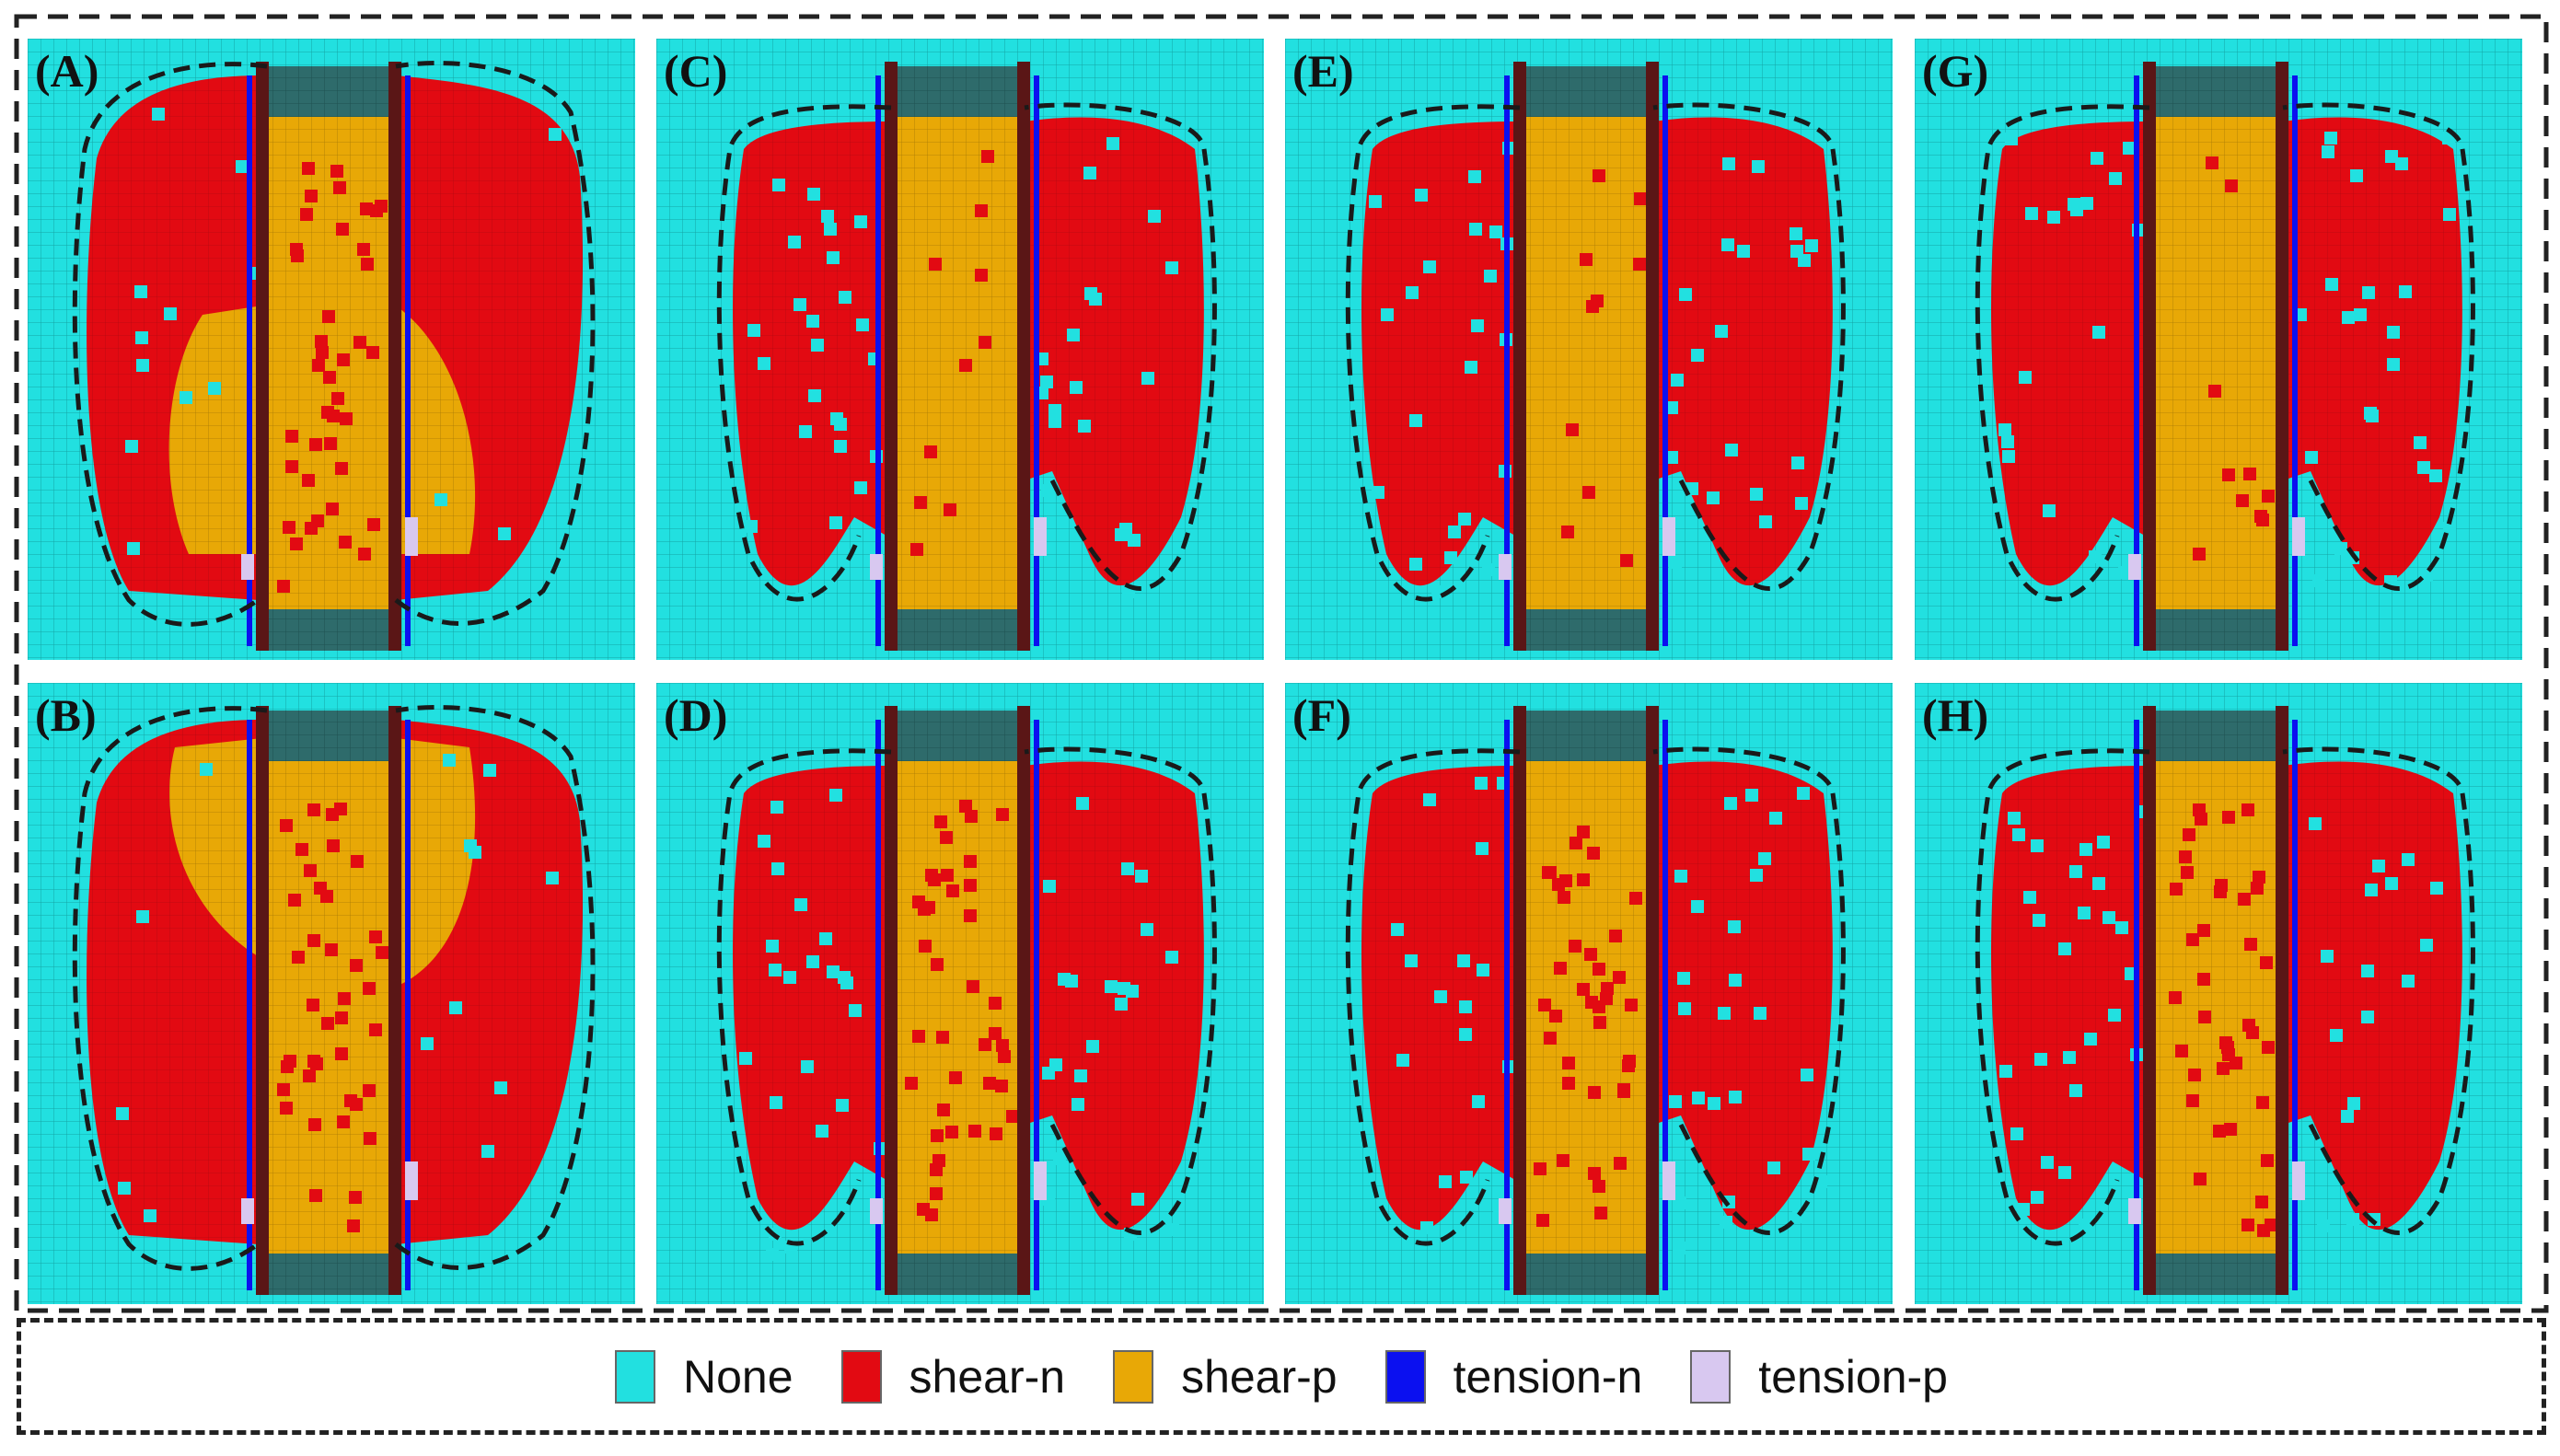 The width and height of the screenshot is (2560, 1456). I want to click on panel-a: (A), so click(332, 349).